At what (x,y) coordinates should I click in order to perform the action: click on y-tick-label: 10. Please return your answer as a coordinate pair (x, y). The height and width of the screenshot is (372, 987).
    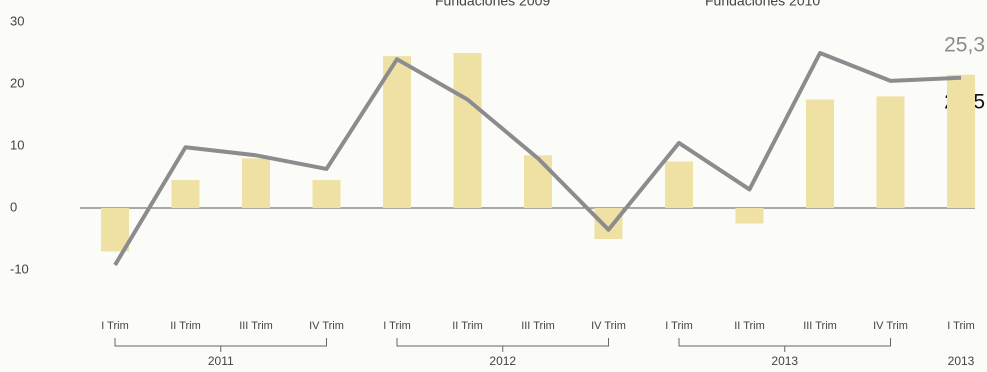
    Looking at the image, I should click on (17, 144).